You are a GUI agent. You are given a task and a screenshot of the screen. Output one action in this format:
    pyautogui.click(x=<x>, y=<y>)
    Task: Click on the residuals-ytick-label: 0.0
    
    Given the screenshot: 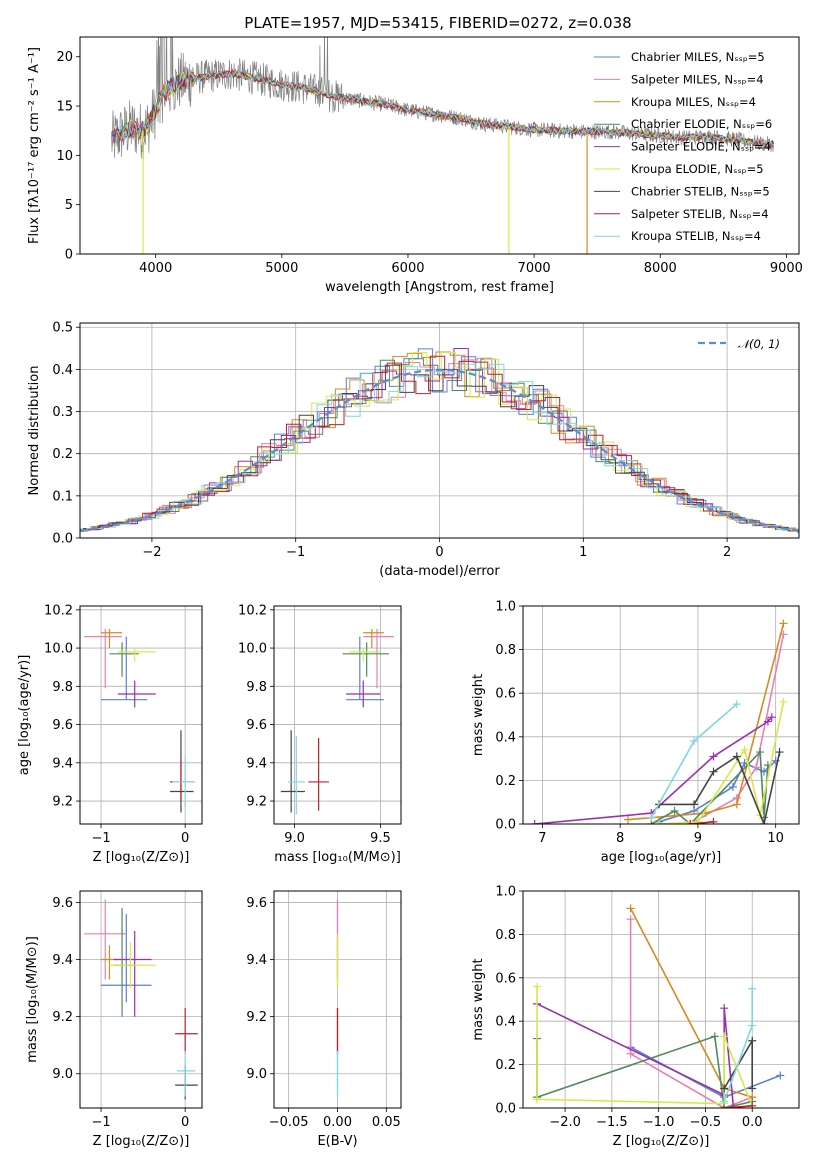 What is the action you would take?
    pyautogui.click(x=62, y=539)
    